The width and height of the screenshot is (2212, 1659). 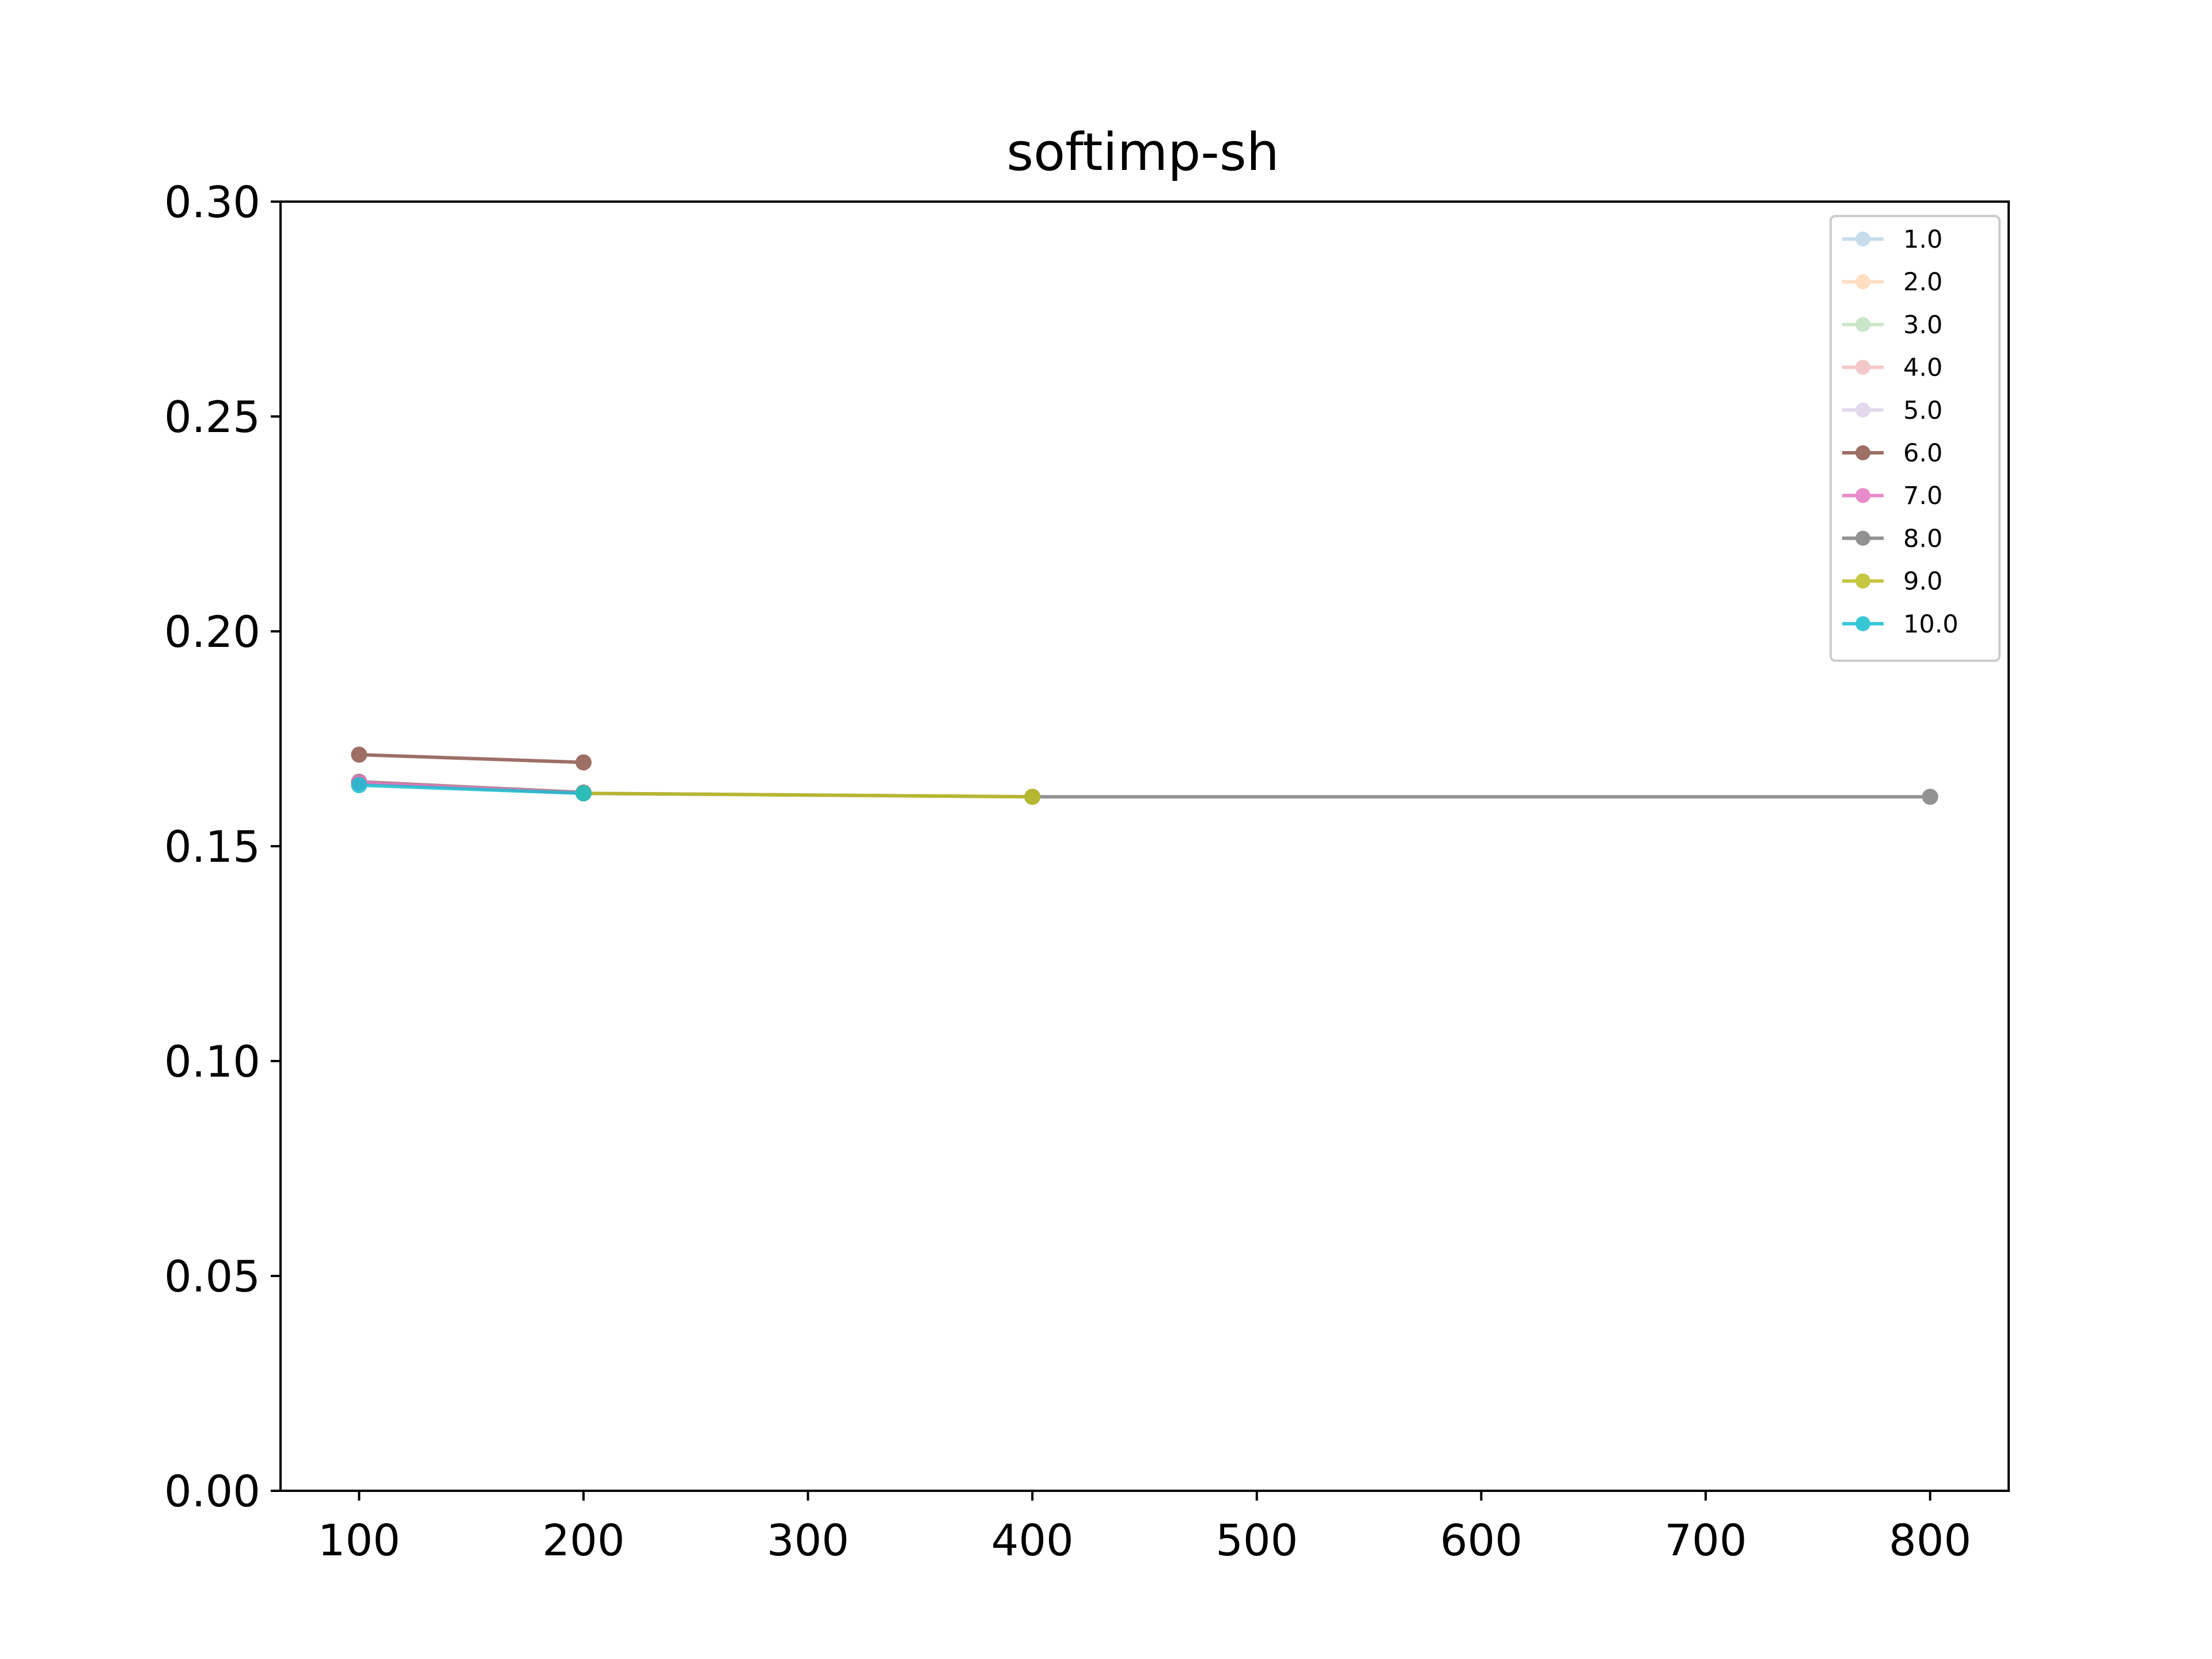 I want to click on y-tick-label-0: 0.00, so click(x=212, y=1491).